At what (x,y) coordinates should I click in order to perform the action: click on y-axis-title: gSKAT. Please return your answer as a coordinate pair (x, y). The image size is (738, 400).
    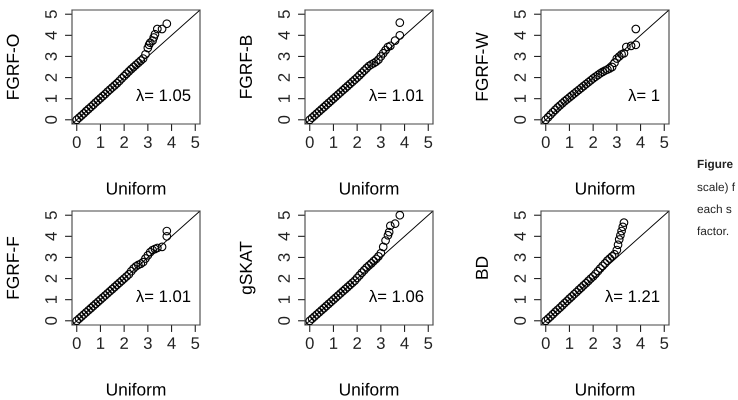
    Looking at the image, I should click on (248, 268).